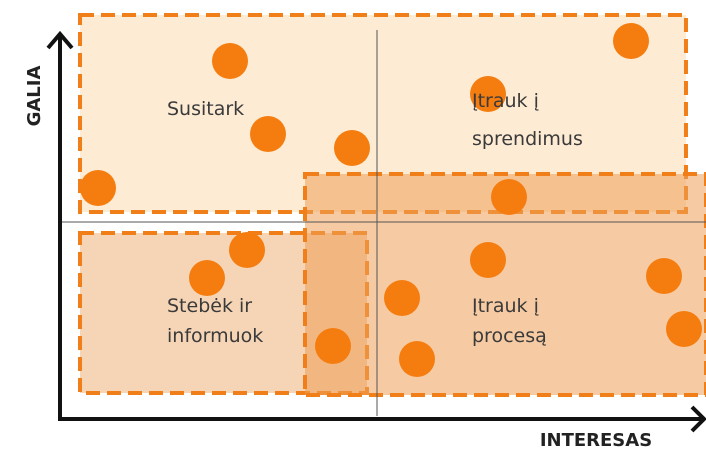 The image size is (706, 450). What do you see at coordinates (698, 419) in the screenshot?
I see `x-axis-arrow` at bounding box center [698, 419].